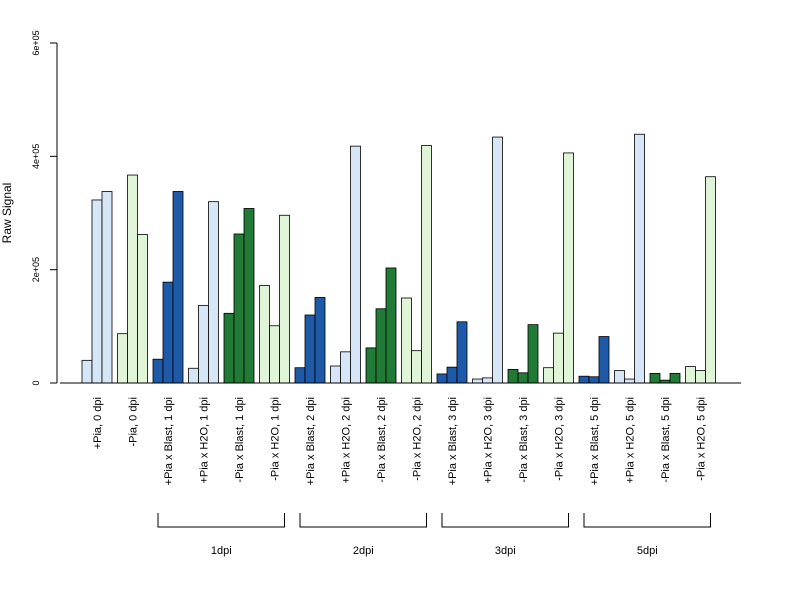 This screenshot has height=600, width=800. What do you see at coordinates (524, 440) in the screenshot?
I see `x-tick-label: -Pia x Blast, 3 dpi` at bounding box center [524, 440].